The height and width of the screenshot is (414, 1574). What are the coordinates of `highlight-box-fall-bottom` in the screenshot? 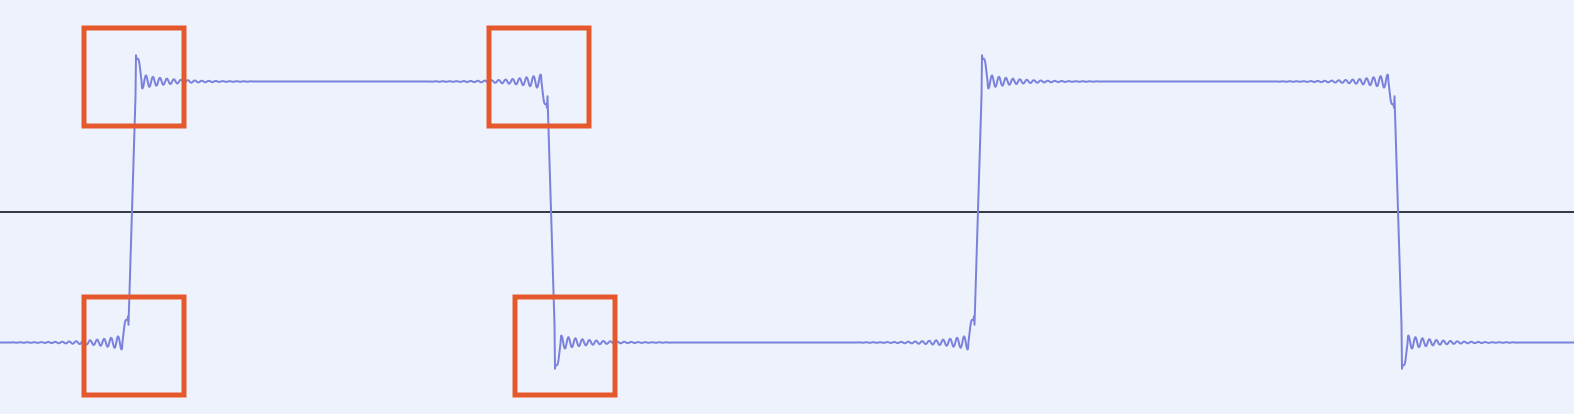 It's located at (565, 346).